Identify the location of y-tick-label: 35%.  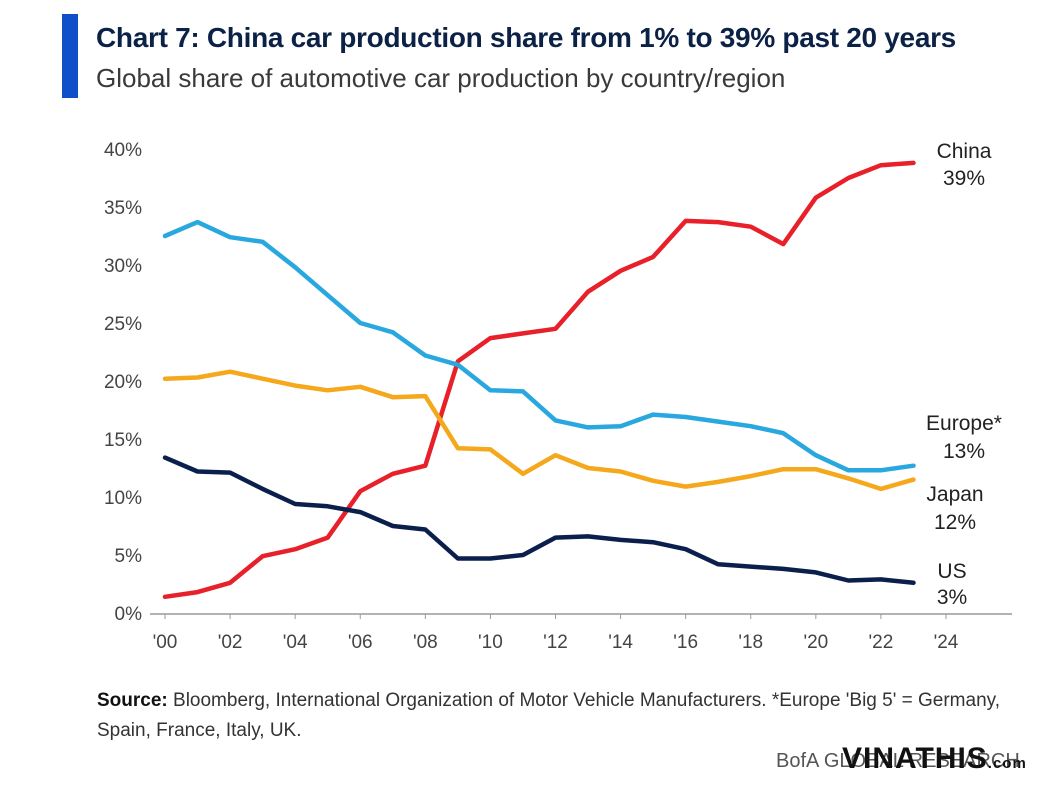
(123, 208).